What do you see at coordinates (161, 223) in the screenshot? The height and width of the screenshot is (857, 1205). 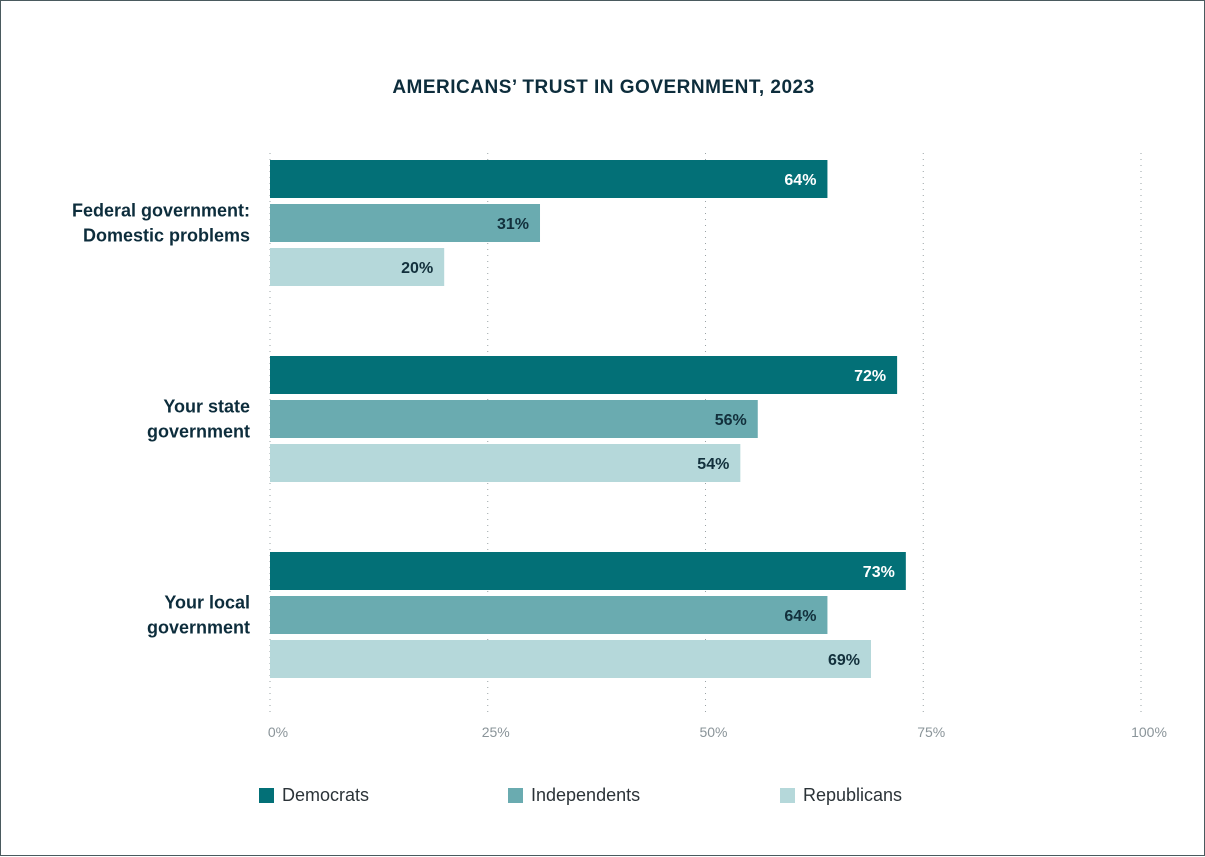 I see `category-label: Federal government: Domestic problems` at bounding box center [161, 223].